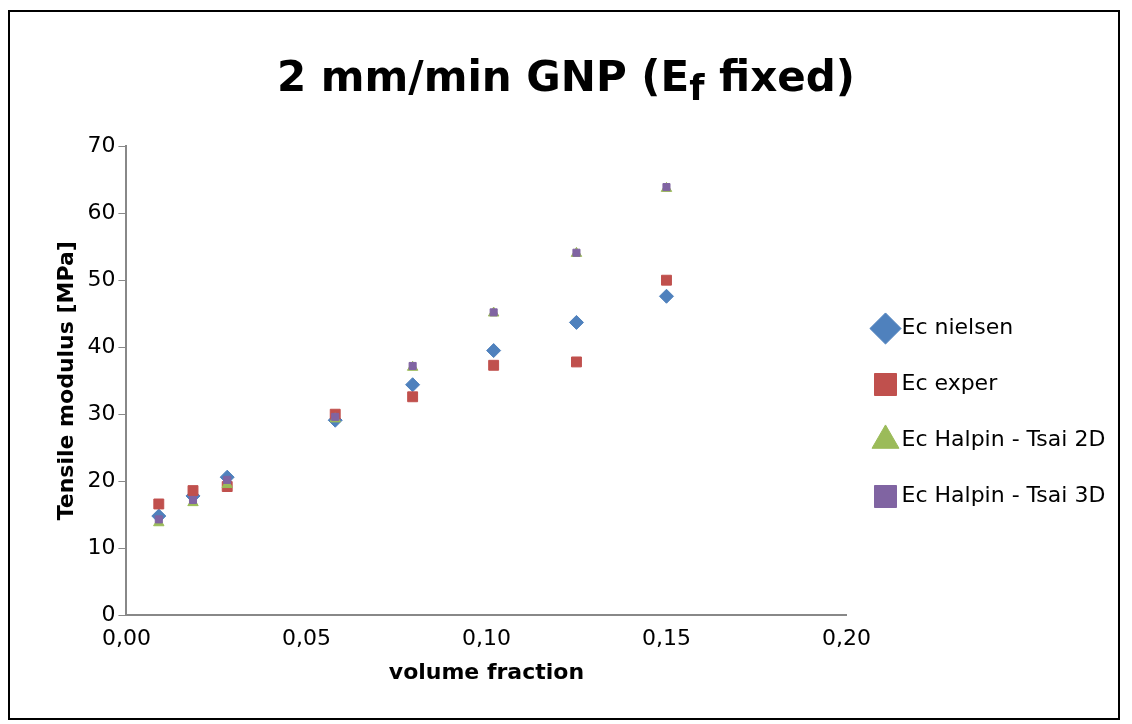  What do you see at coordinates (1003, 495) in the screenshot?
I see `legend-label: Ec Halpin - Tsai 3D` at bounding box center [1003, 495].